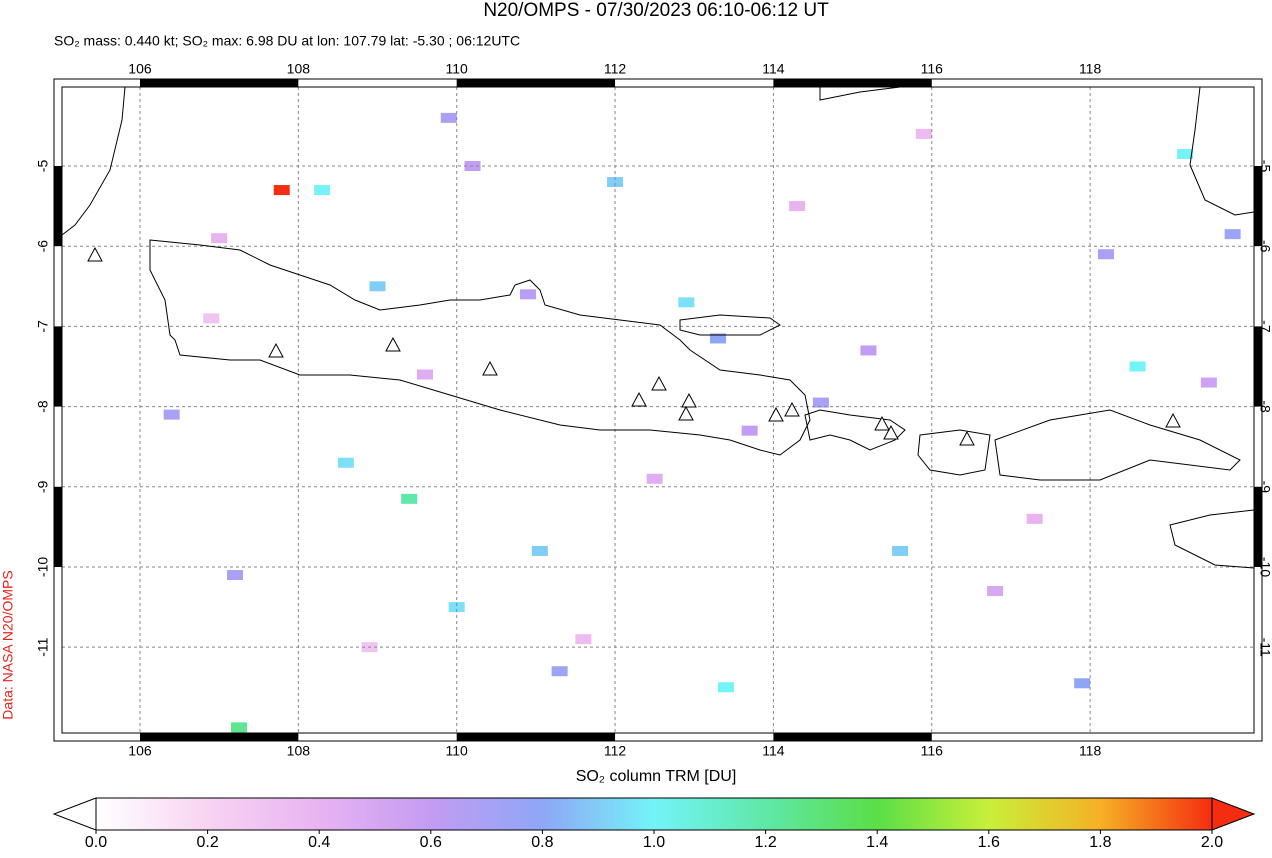  I want to click on colorbar-tick-label: 0.4, so click(319, 842).